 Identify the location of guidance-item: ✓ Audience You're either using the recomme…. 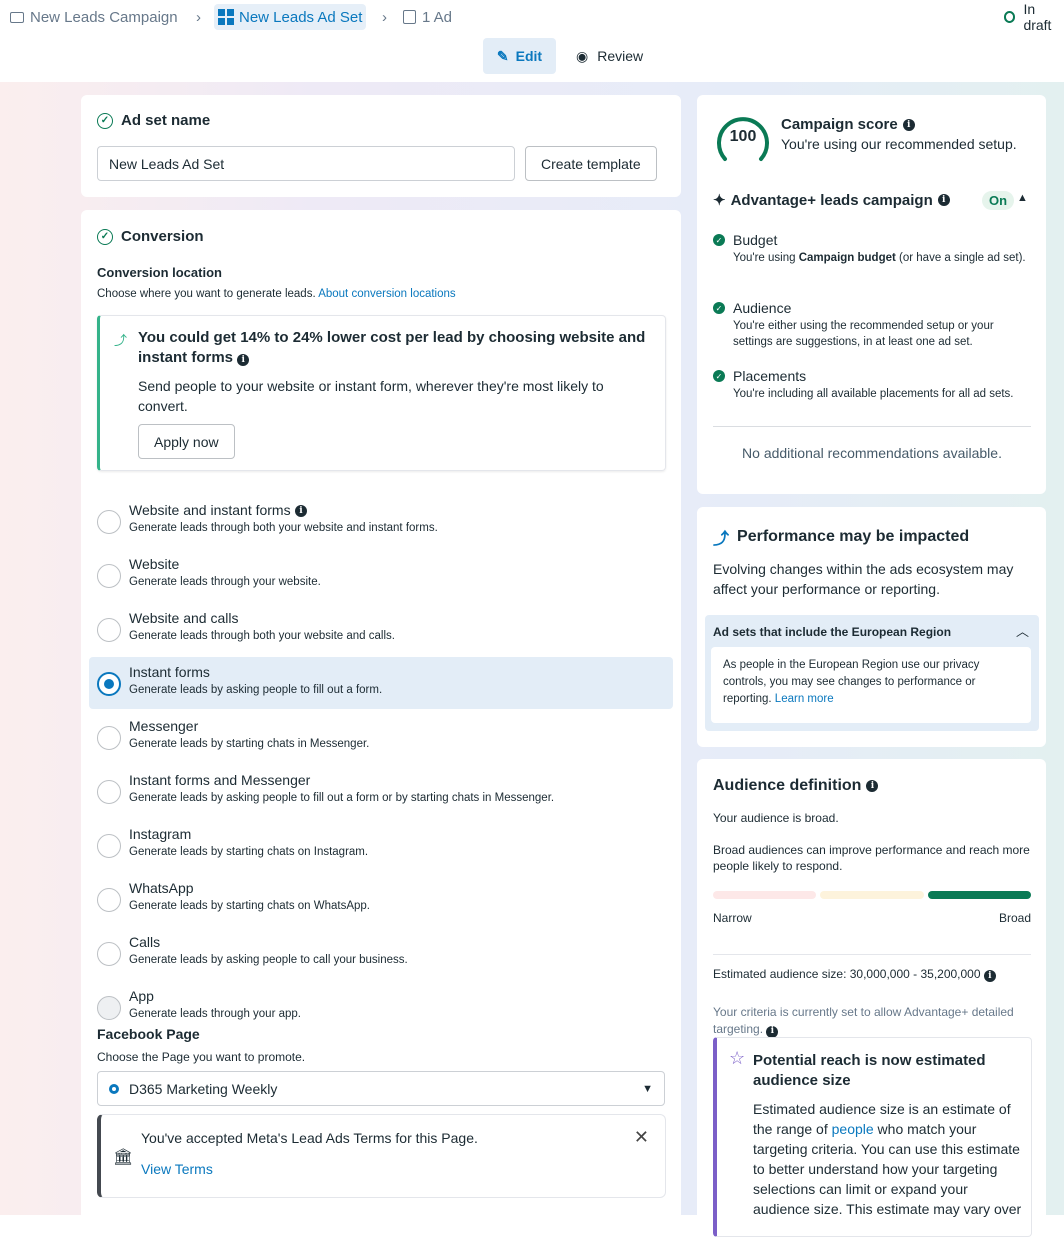
(873, 325).